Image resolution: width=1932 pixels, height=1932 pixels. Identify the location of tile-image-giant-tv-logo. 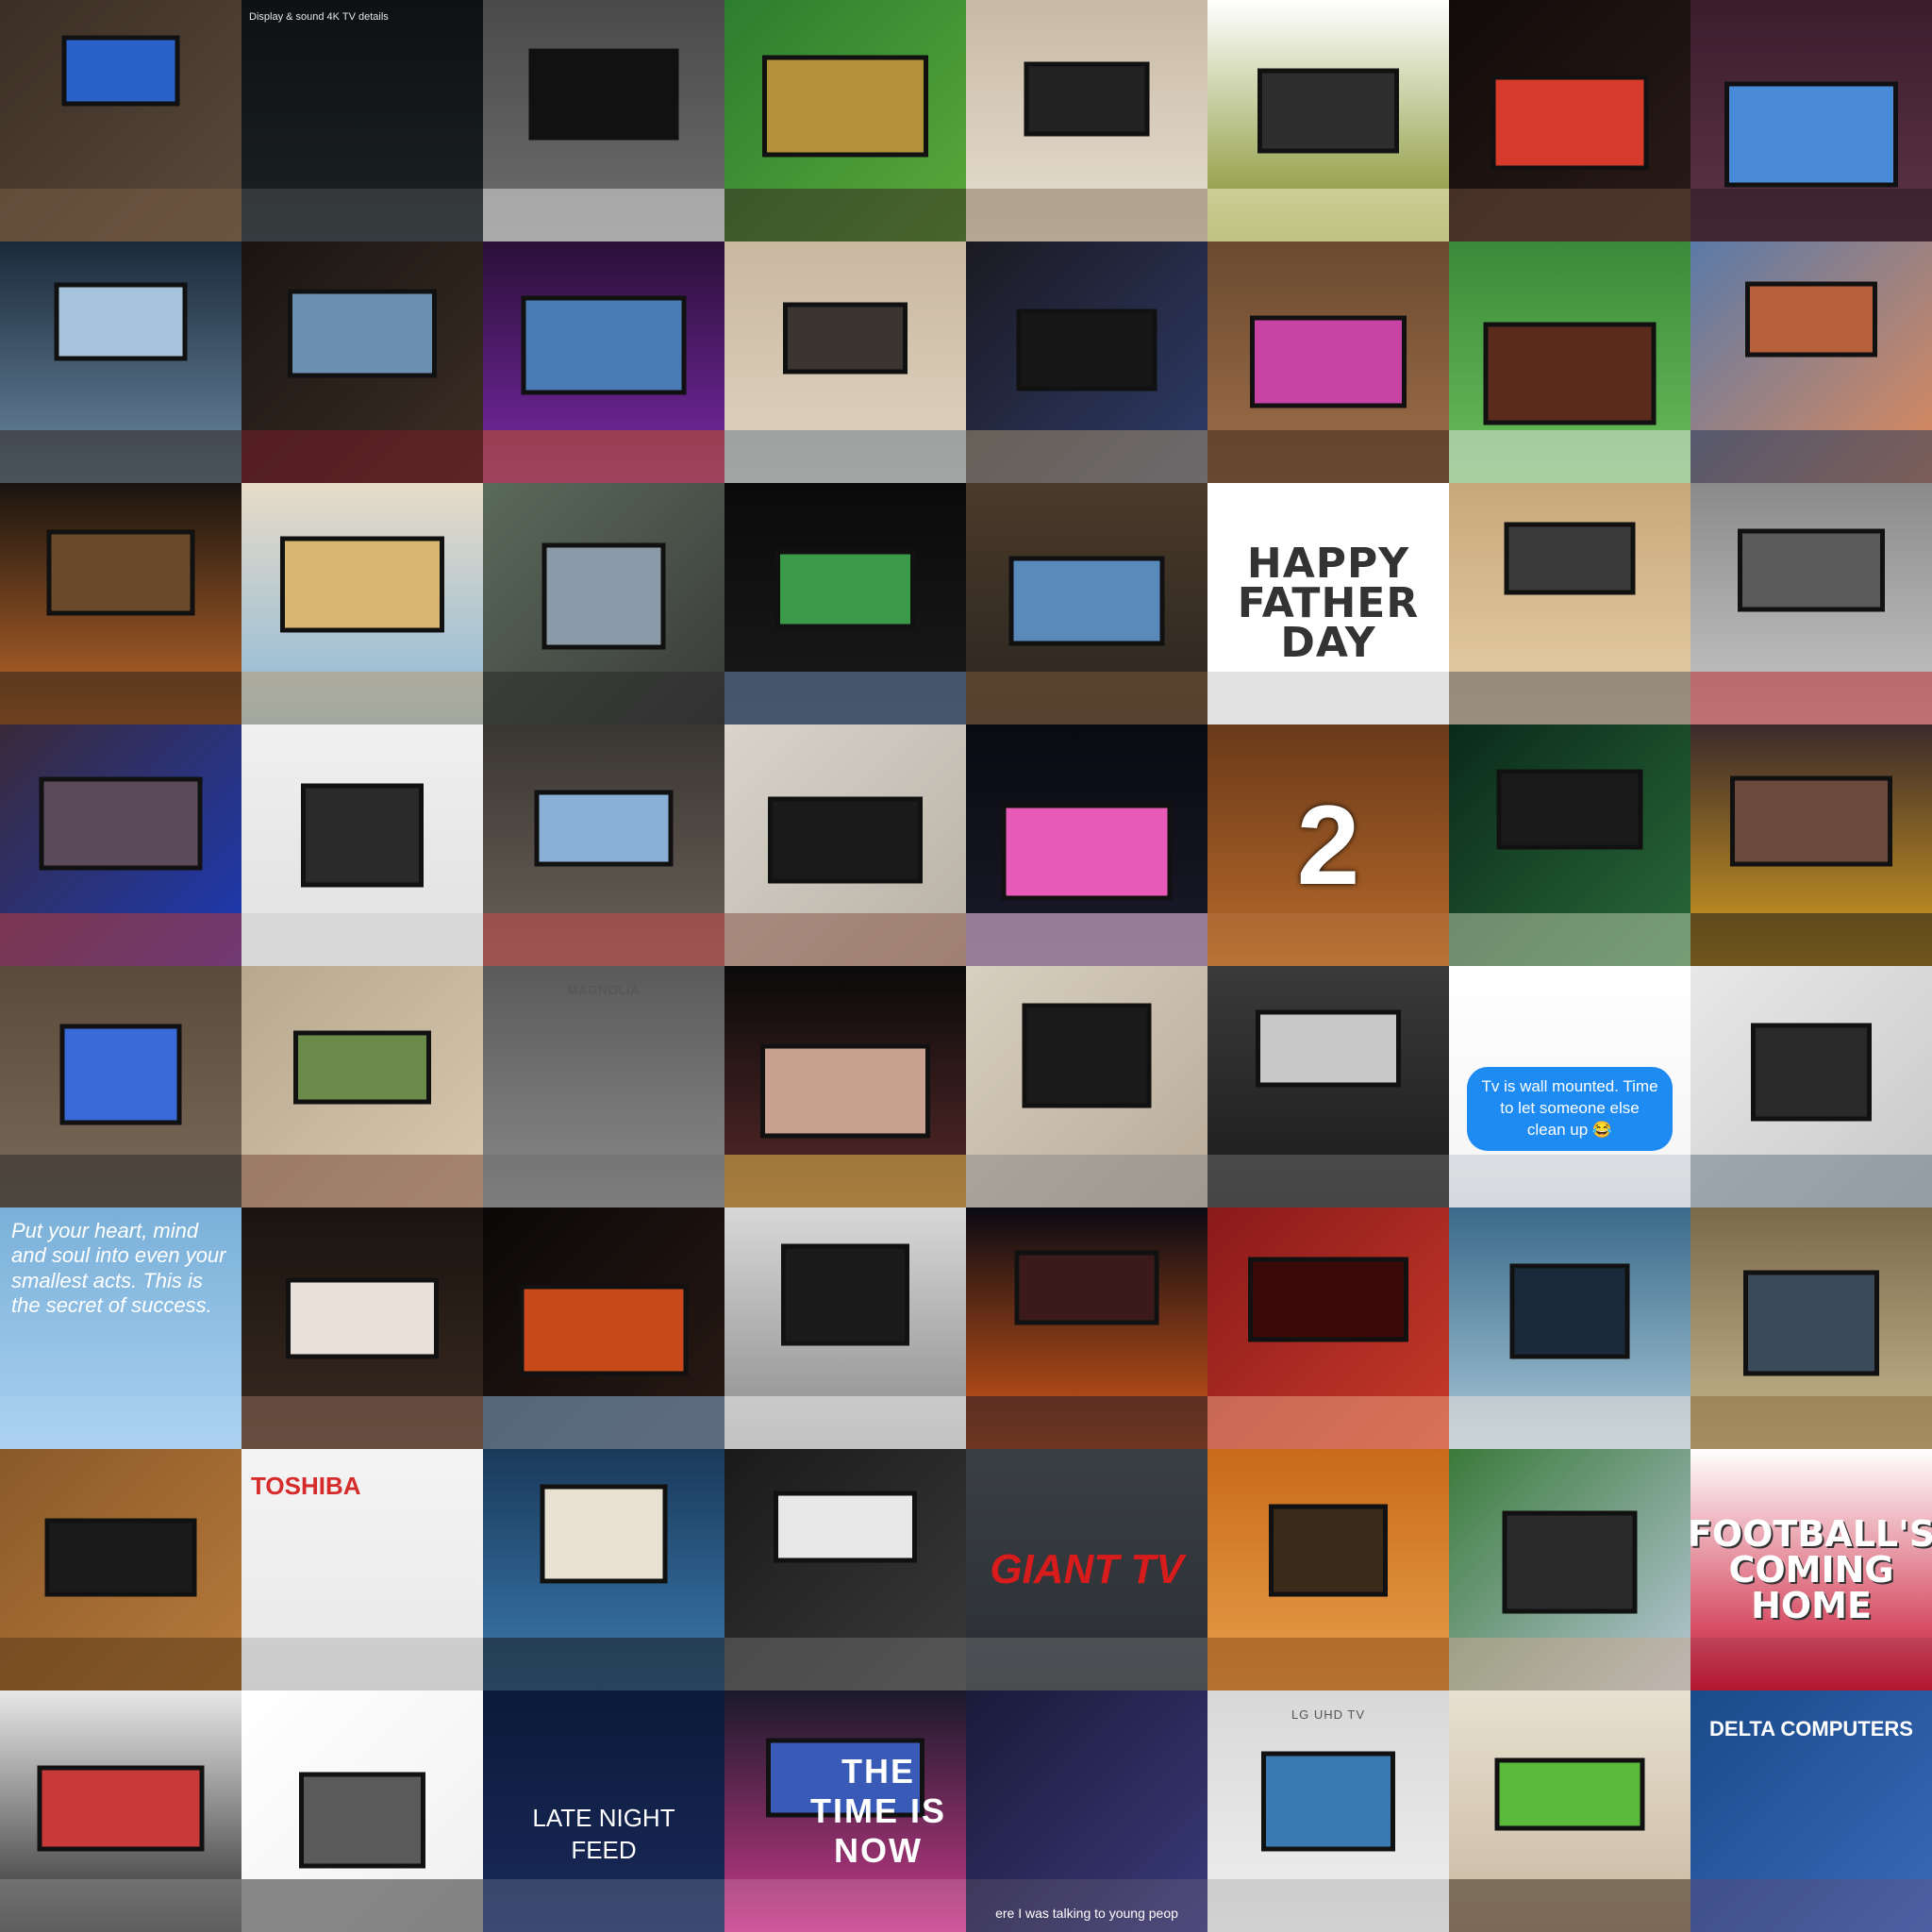
(1087, 1569).